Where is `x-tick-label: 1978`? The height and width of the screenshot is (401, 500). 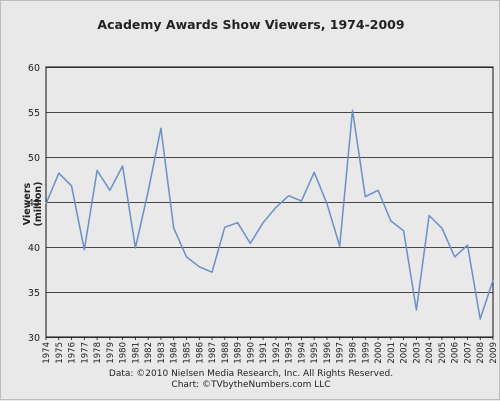 x-tick-label: 1978 is located at coordinates (98, 353).